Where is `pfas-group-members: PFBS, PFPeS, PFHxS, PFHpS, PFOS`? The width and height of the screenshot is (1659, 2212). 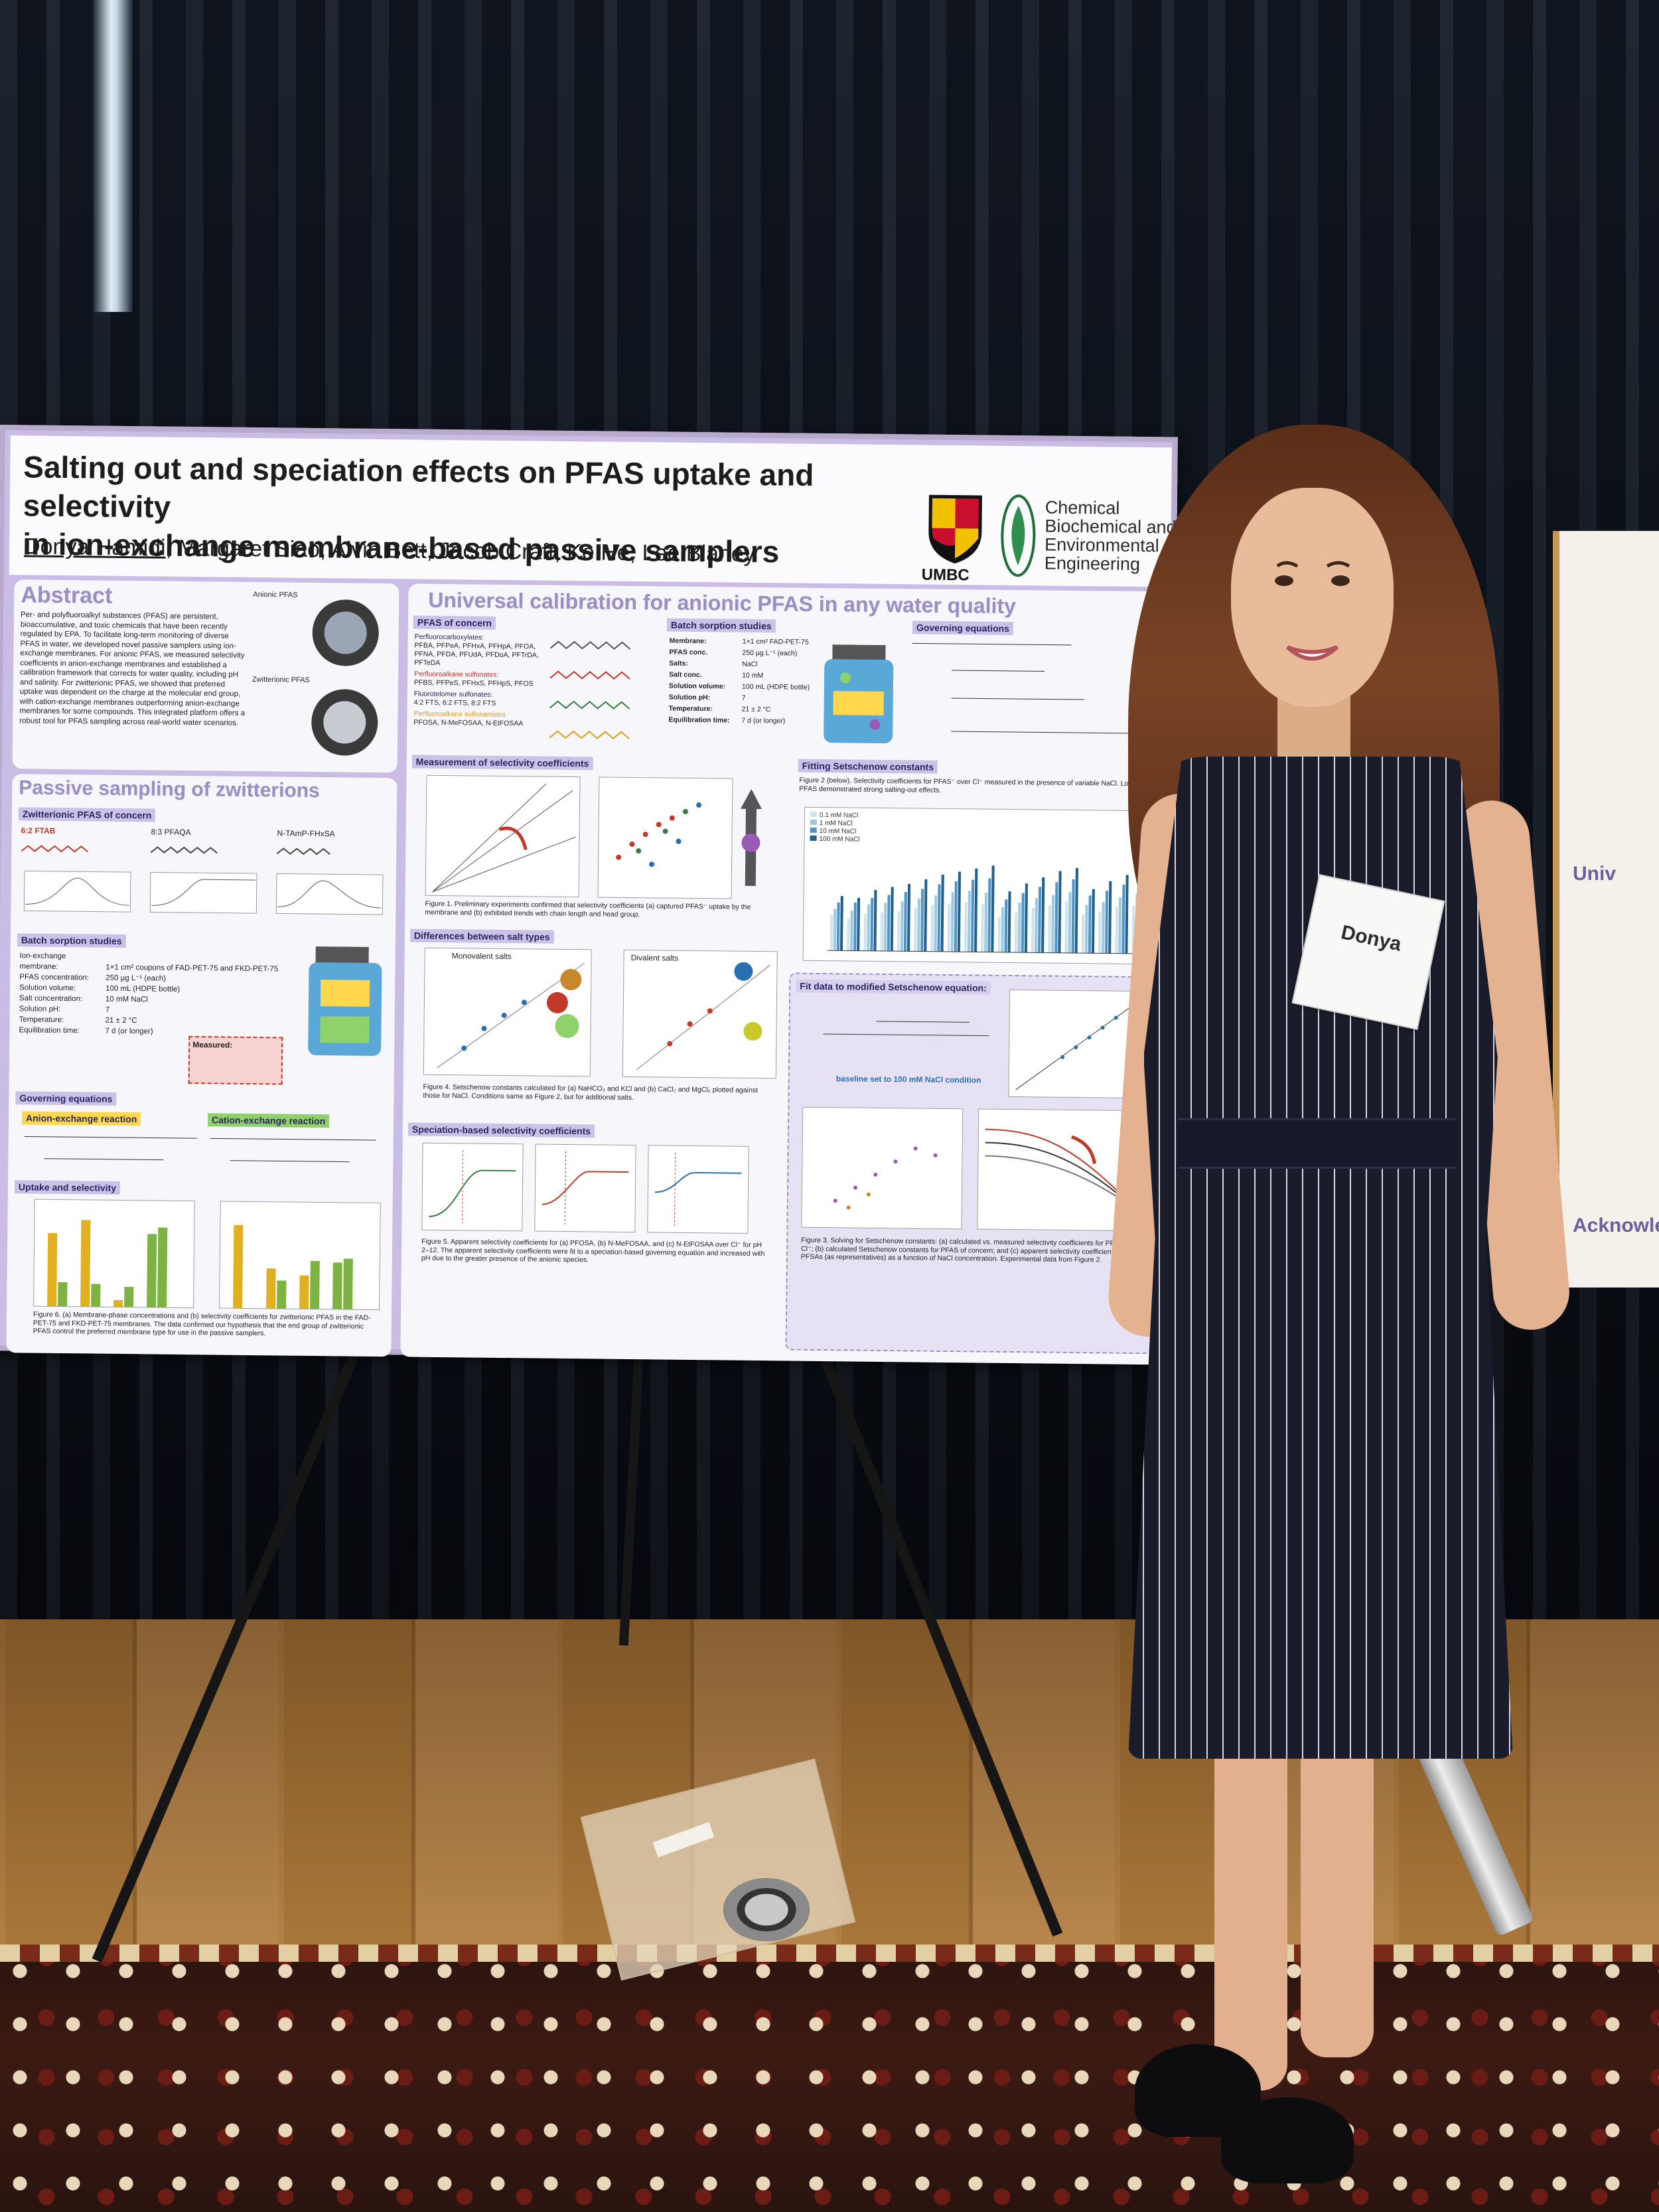
pfas-group-members: PFBS, PFPeS, PFHxS, PFHpS, PFOS is located at coordinates (473, 683).